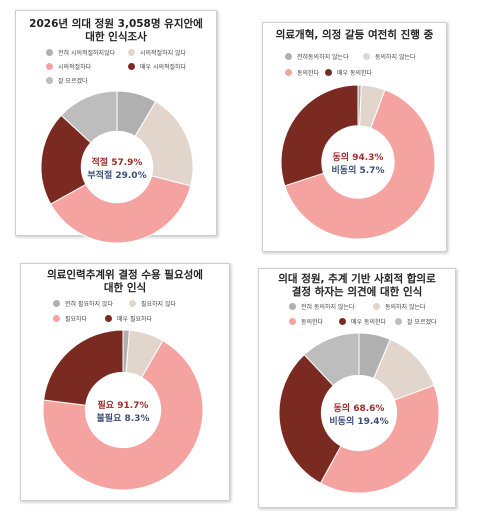 This screenshot has width=486, height=527. I want to click on chart-title-1-line-2: 대한 인식조사, so click(116, 37).